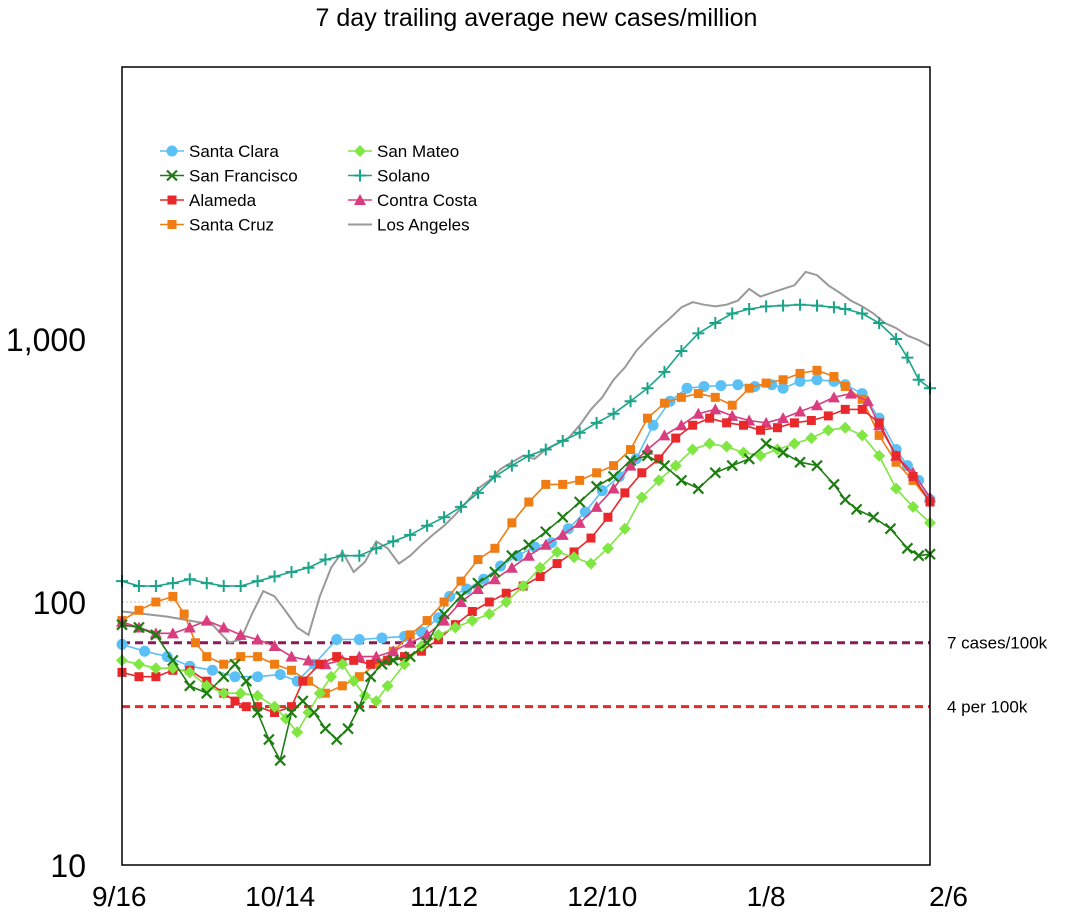 The width and height of the screenshot is (1073, 914). Describe the element at coordinates (119, 896) in the screenshot. I see `x-tick-label: 9/16` at that location.